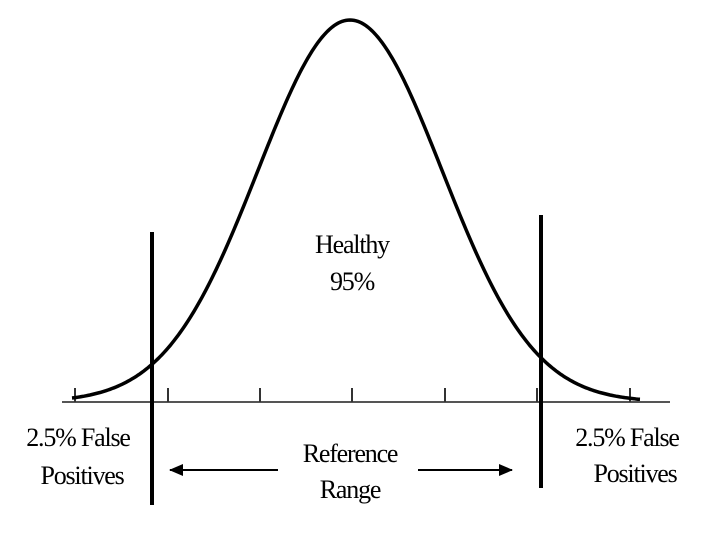 Image resolution: width=720 pixels, height=540 pixels. I want to click on left-label: Positives, so click(82, 475).